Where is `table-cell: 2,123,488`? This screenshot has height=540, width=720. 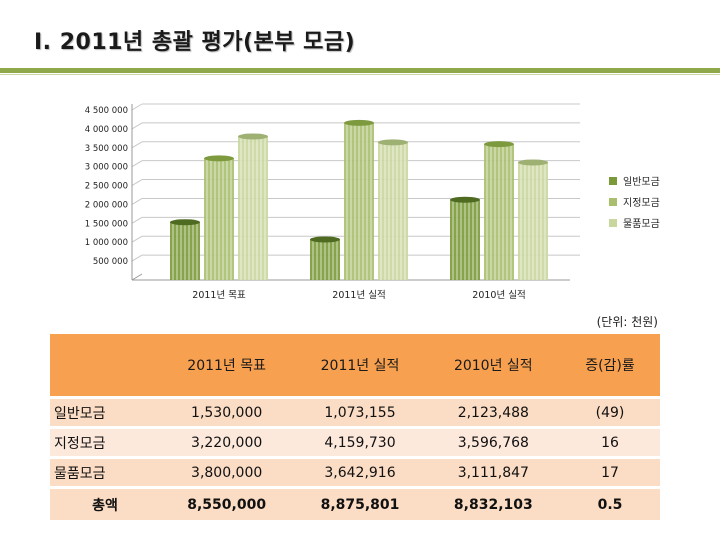
table-cell: 2,123,488 is located at coordinates (493, 413).